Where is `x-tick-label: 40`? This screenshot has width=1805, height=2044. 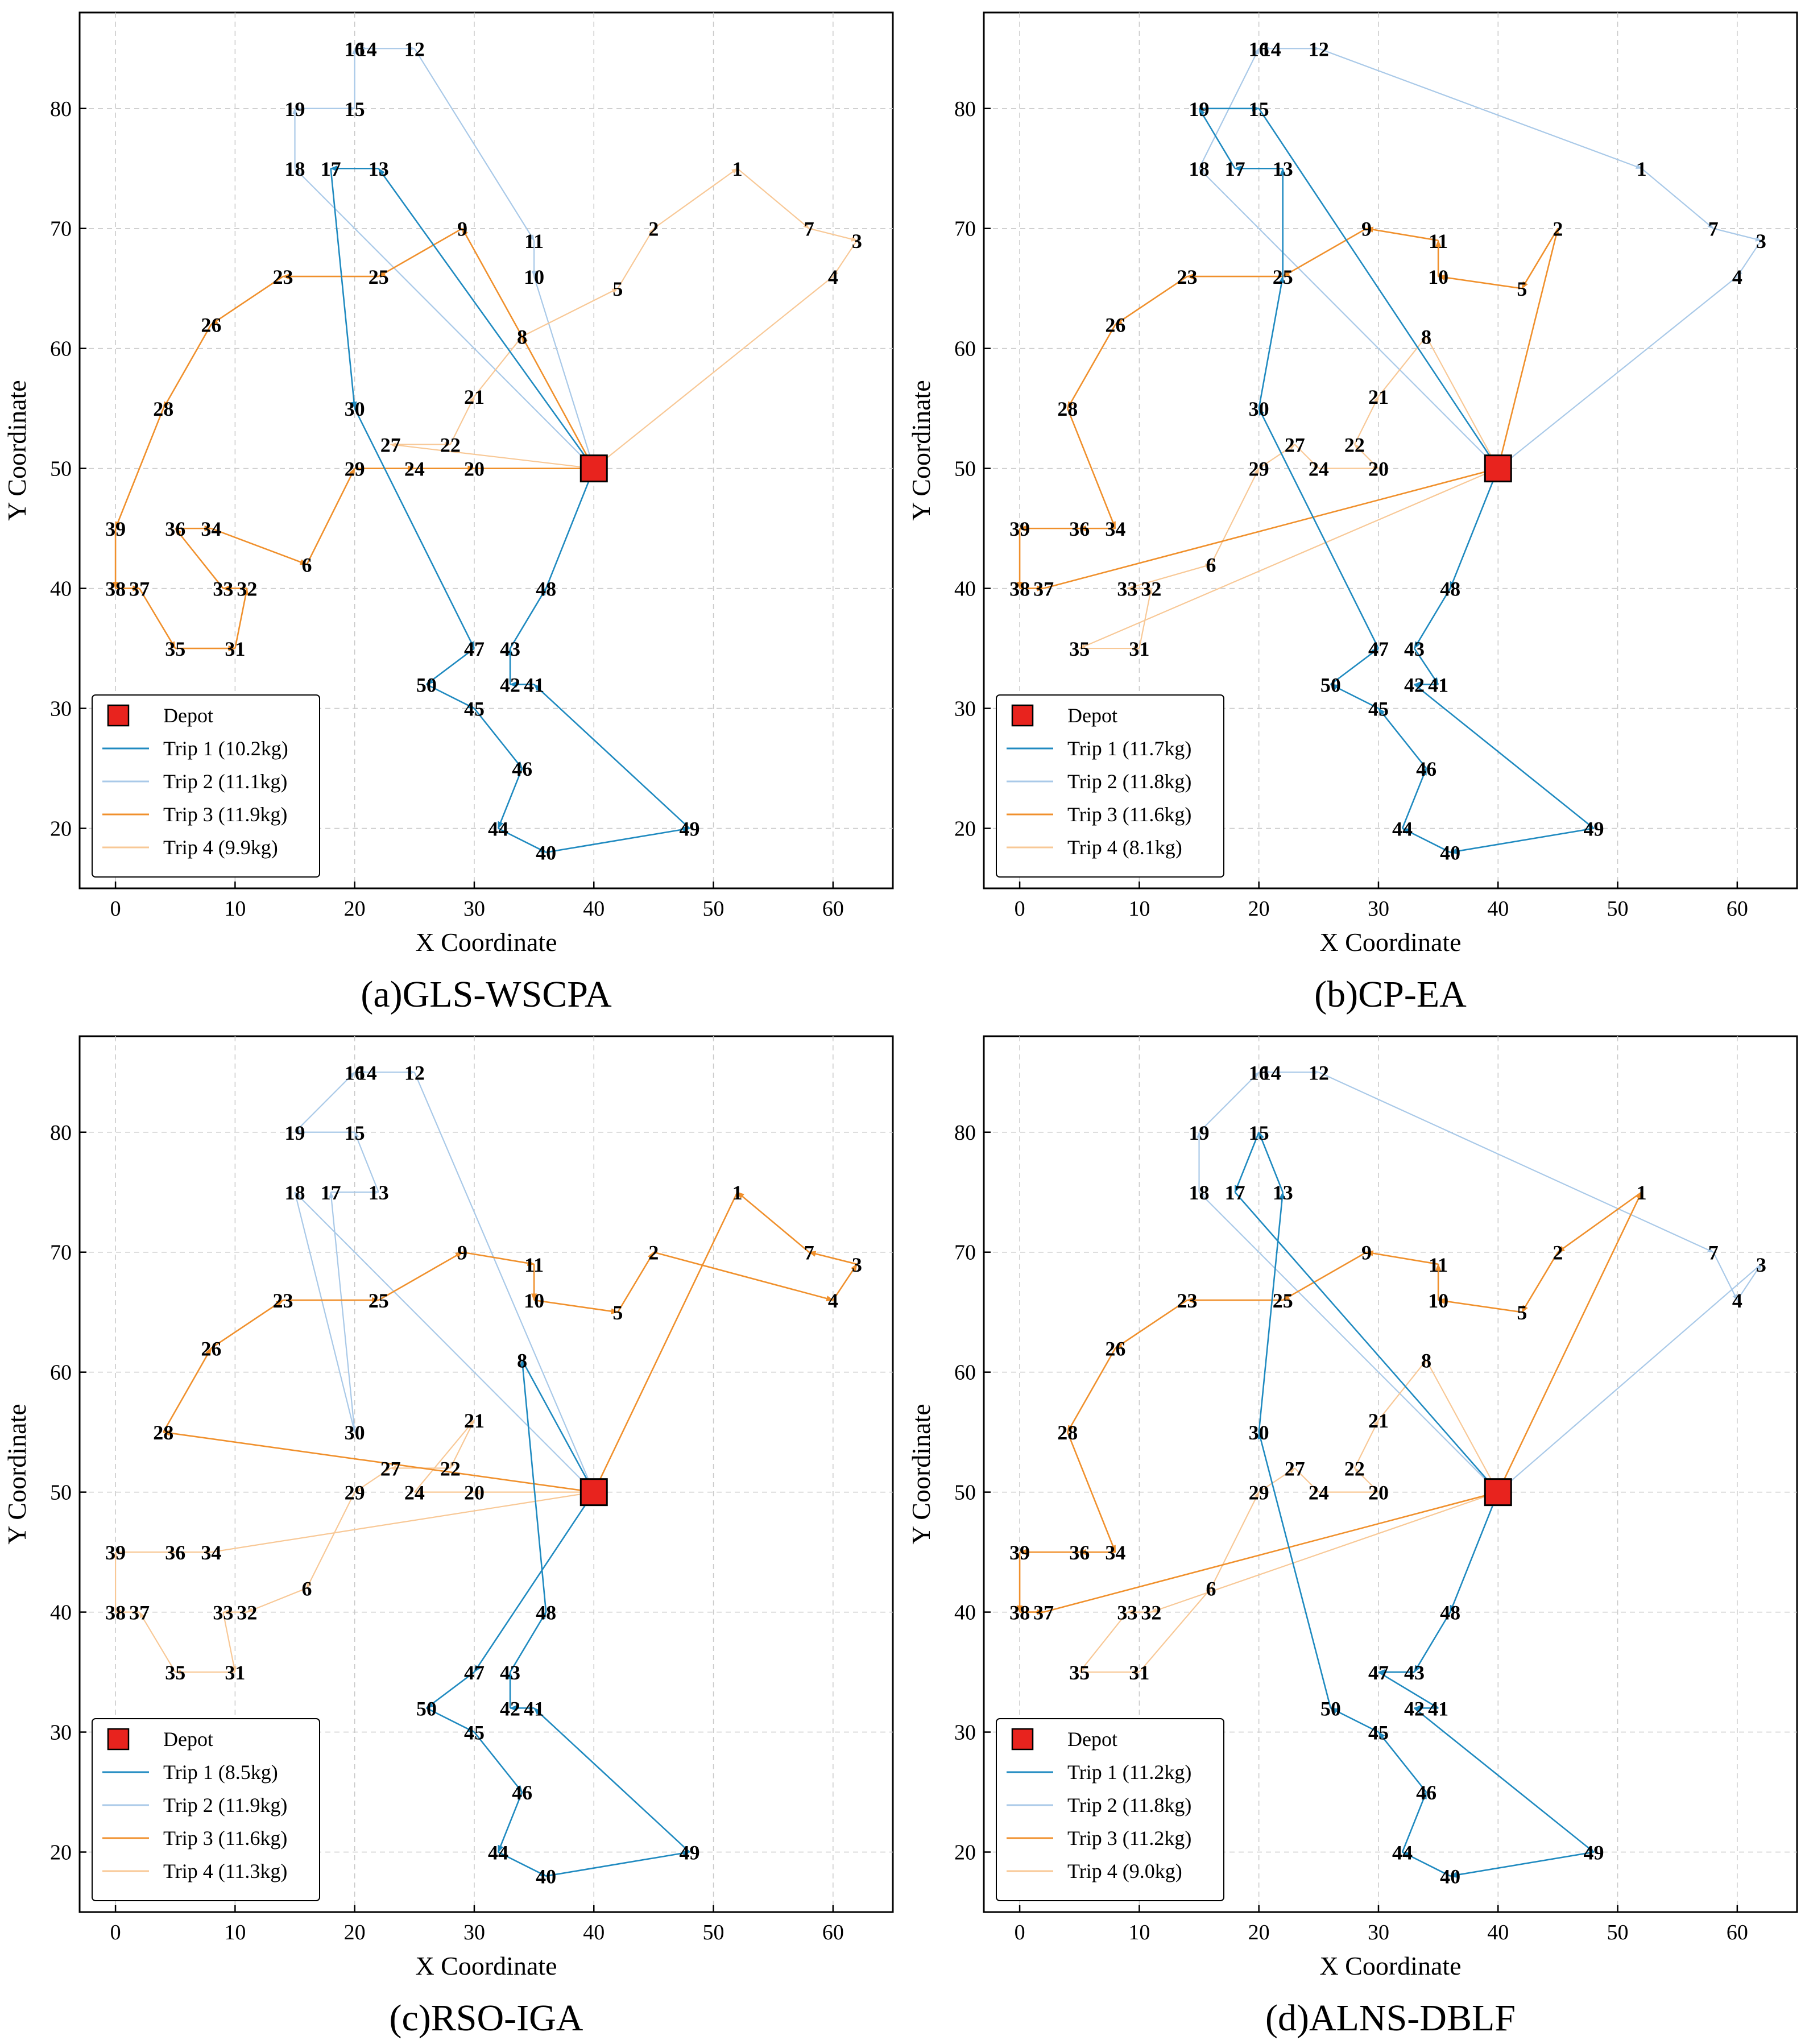 x-tick-label: 40 is located at coordinates (1498, 1932).